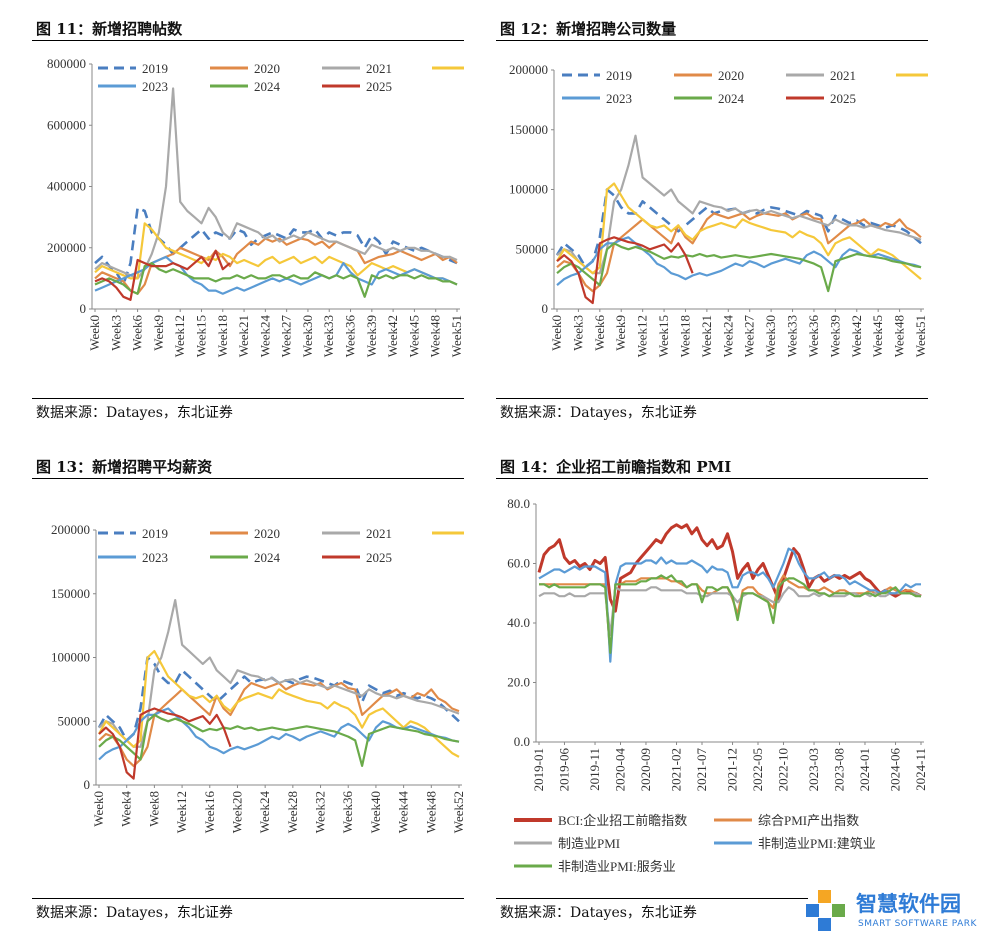 The height and width of the screenshot is (940, 1000). Describe the element at coordinates (248, 40) in the screenshot. I see `fig11-title-rule` at that location.